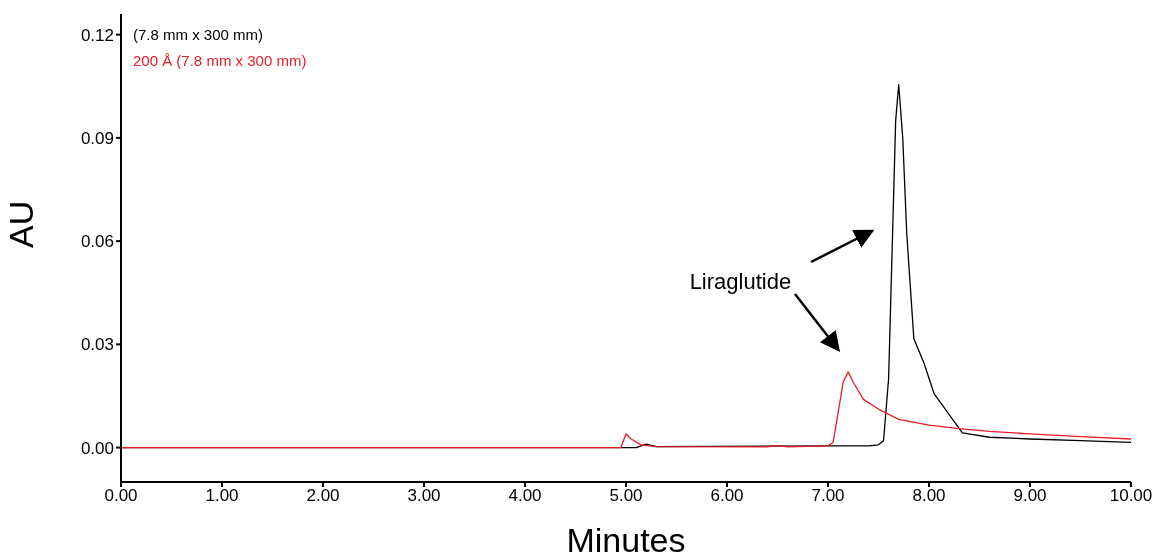 This screenshot has height=554, width=1160. What do you see at coordinates (121, 496) in the screenshot?
I see `x-tick-label: 0.00` at bounding box center [121, 496].